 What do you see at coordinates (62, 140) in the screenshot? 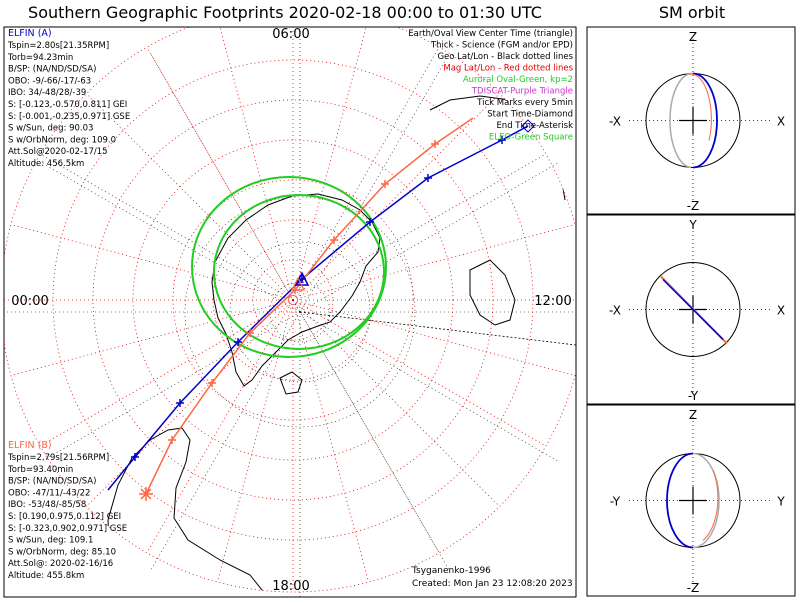
I see `elfin-info-line: S w/OrbNorm, deg: 109.0` at bounding box center [62, 140].